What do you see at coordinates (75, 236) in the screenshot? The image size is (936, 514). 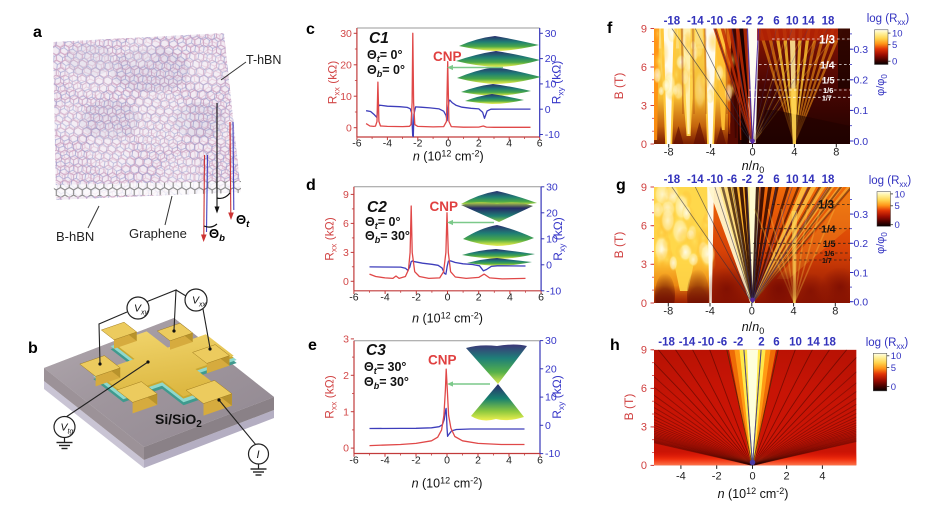 I see `svg-text: B-hBN` at bounding box center [75, 236].